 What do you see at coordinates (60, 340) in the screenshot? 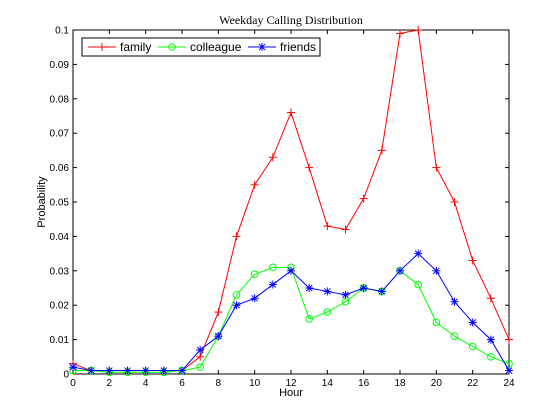
I see `y-tick-label: 0.01` at bounding box center [60, 340].